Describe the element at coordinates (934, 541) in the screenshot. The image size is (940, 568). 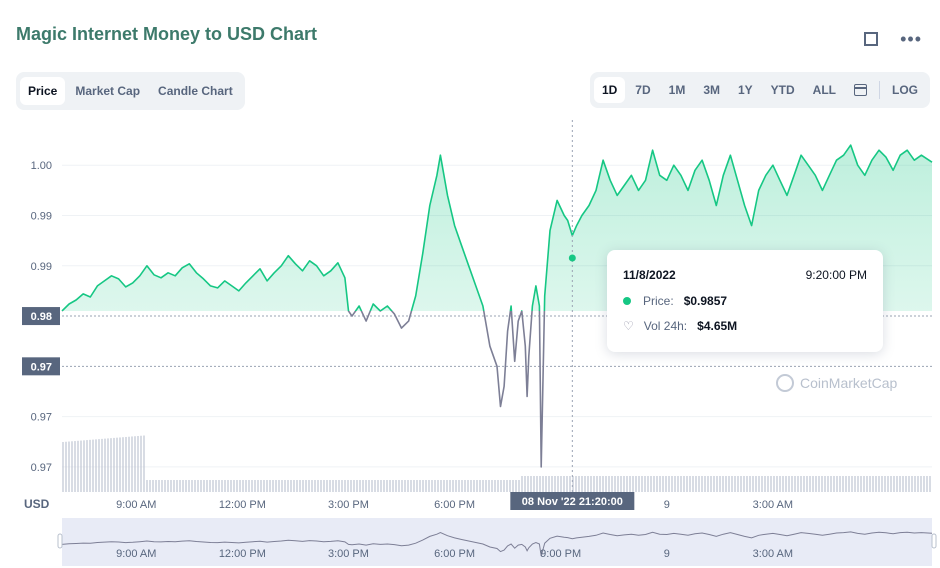
I see `navigator-handle-right` at that location.